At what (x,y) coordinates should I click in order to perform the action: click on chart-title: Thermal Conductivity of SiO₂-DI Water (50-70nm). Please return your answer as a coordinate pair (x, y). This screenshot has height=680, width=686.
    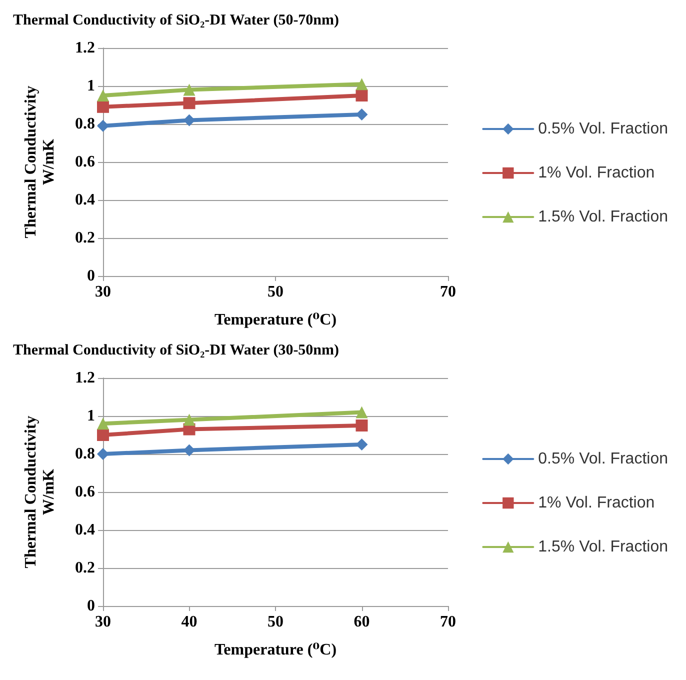
    Looking at the image, I should click on (176, 20).